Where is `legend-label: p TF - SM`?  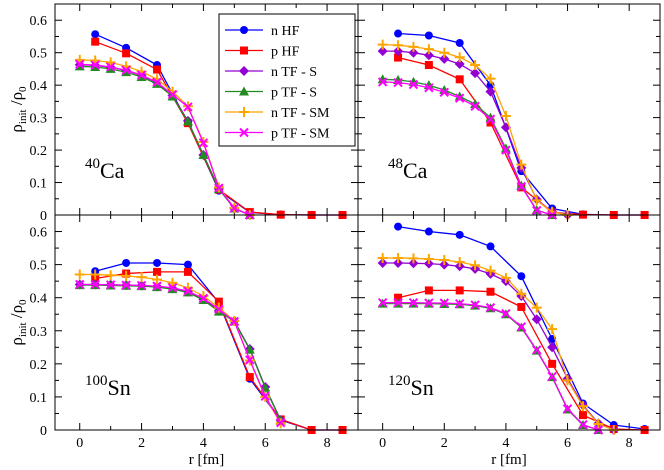 legend-label: p TF - SM is located at coordinates (300, 134).